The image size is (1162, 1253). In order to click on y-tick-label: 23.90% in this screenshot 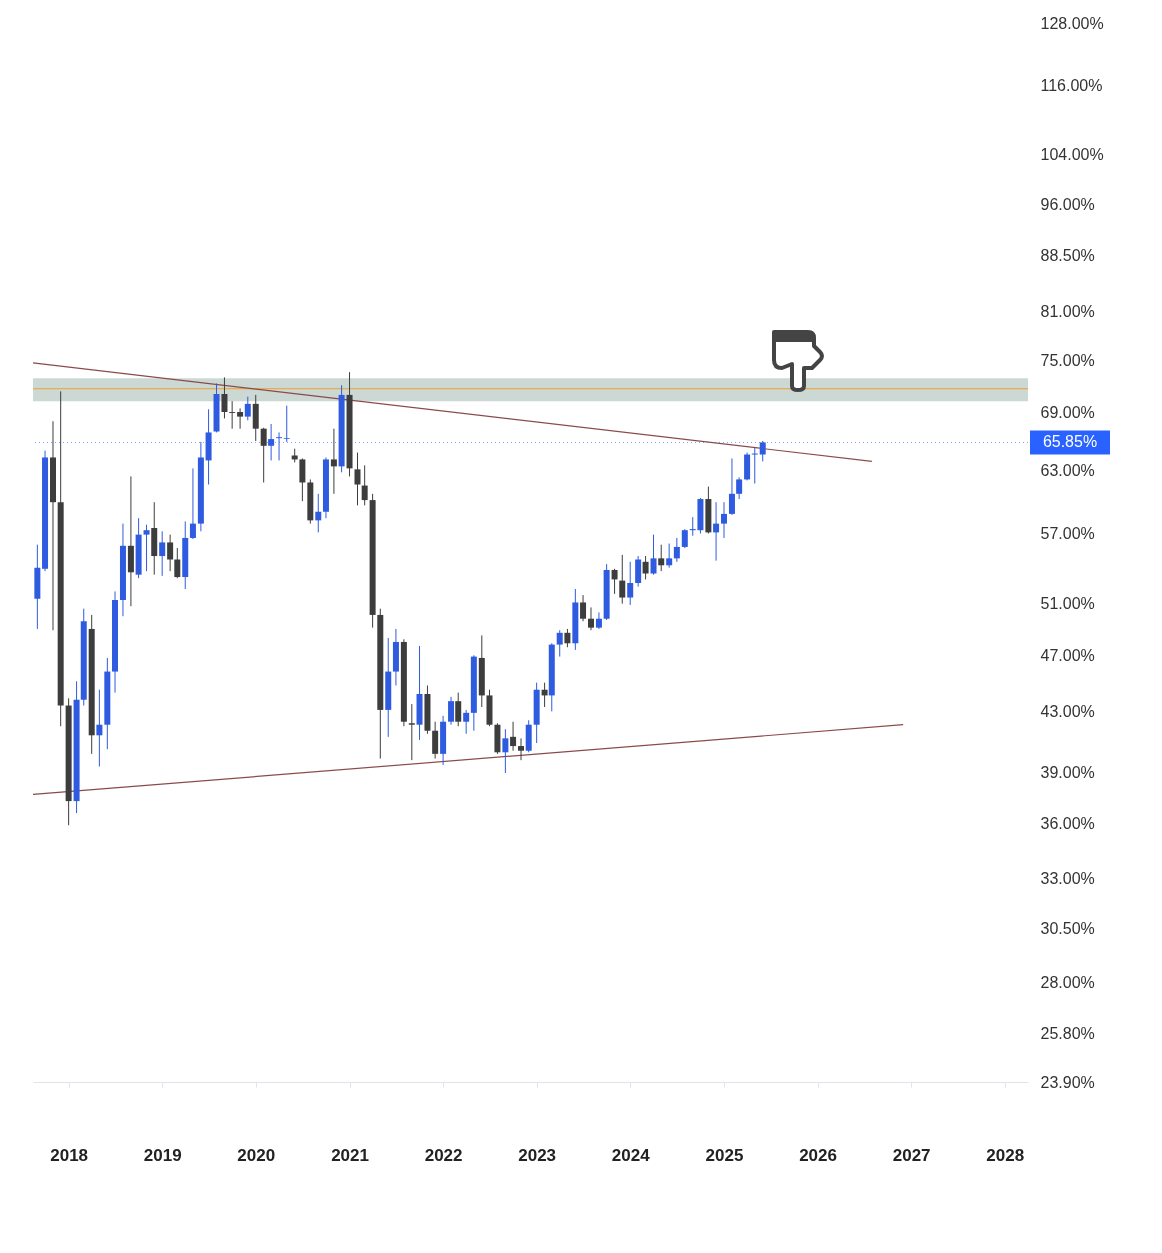, I will do `click(1067, 1082)`.